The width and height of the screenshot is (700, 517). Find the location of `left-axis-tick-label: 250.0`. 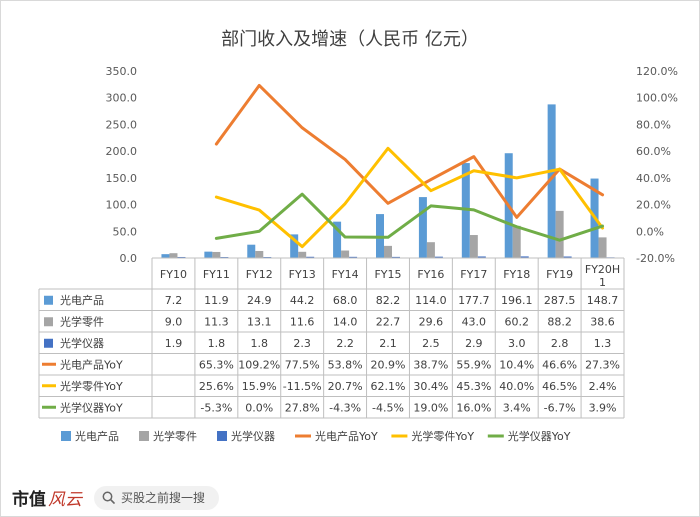

left-axis-tick-label: 250.0 is located at coordinates (122, 124).